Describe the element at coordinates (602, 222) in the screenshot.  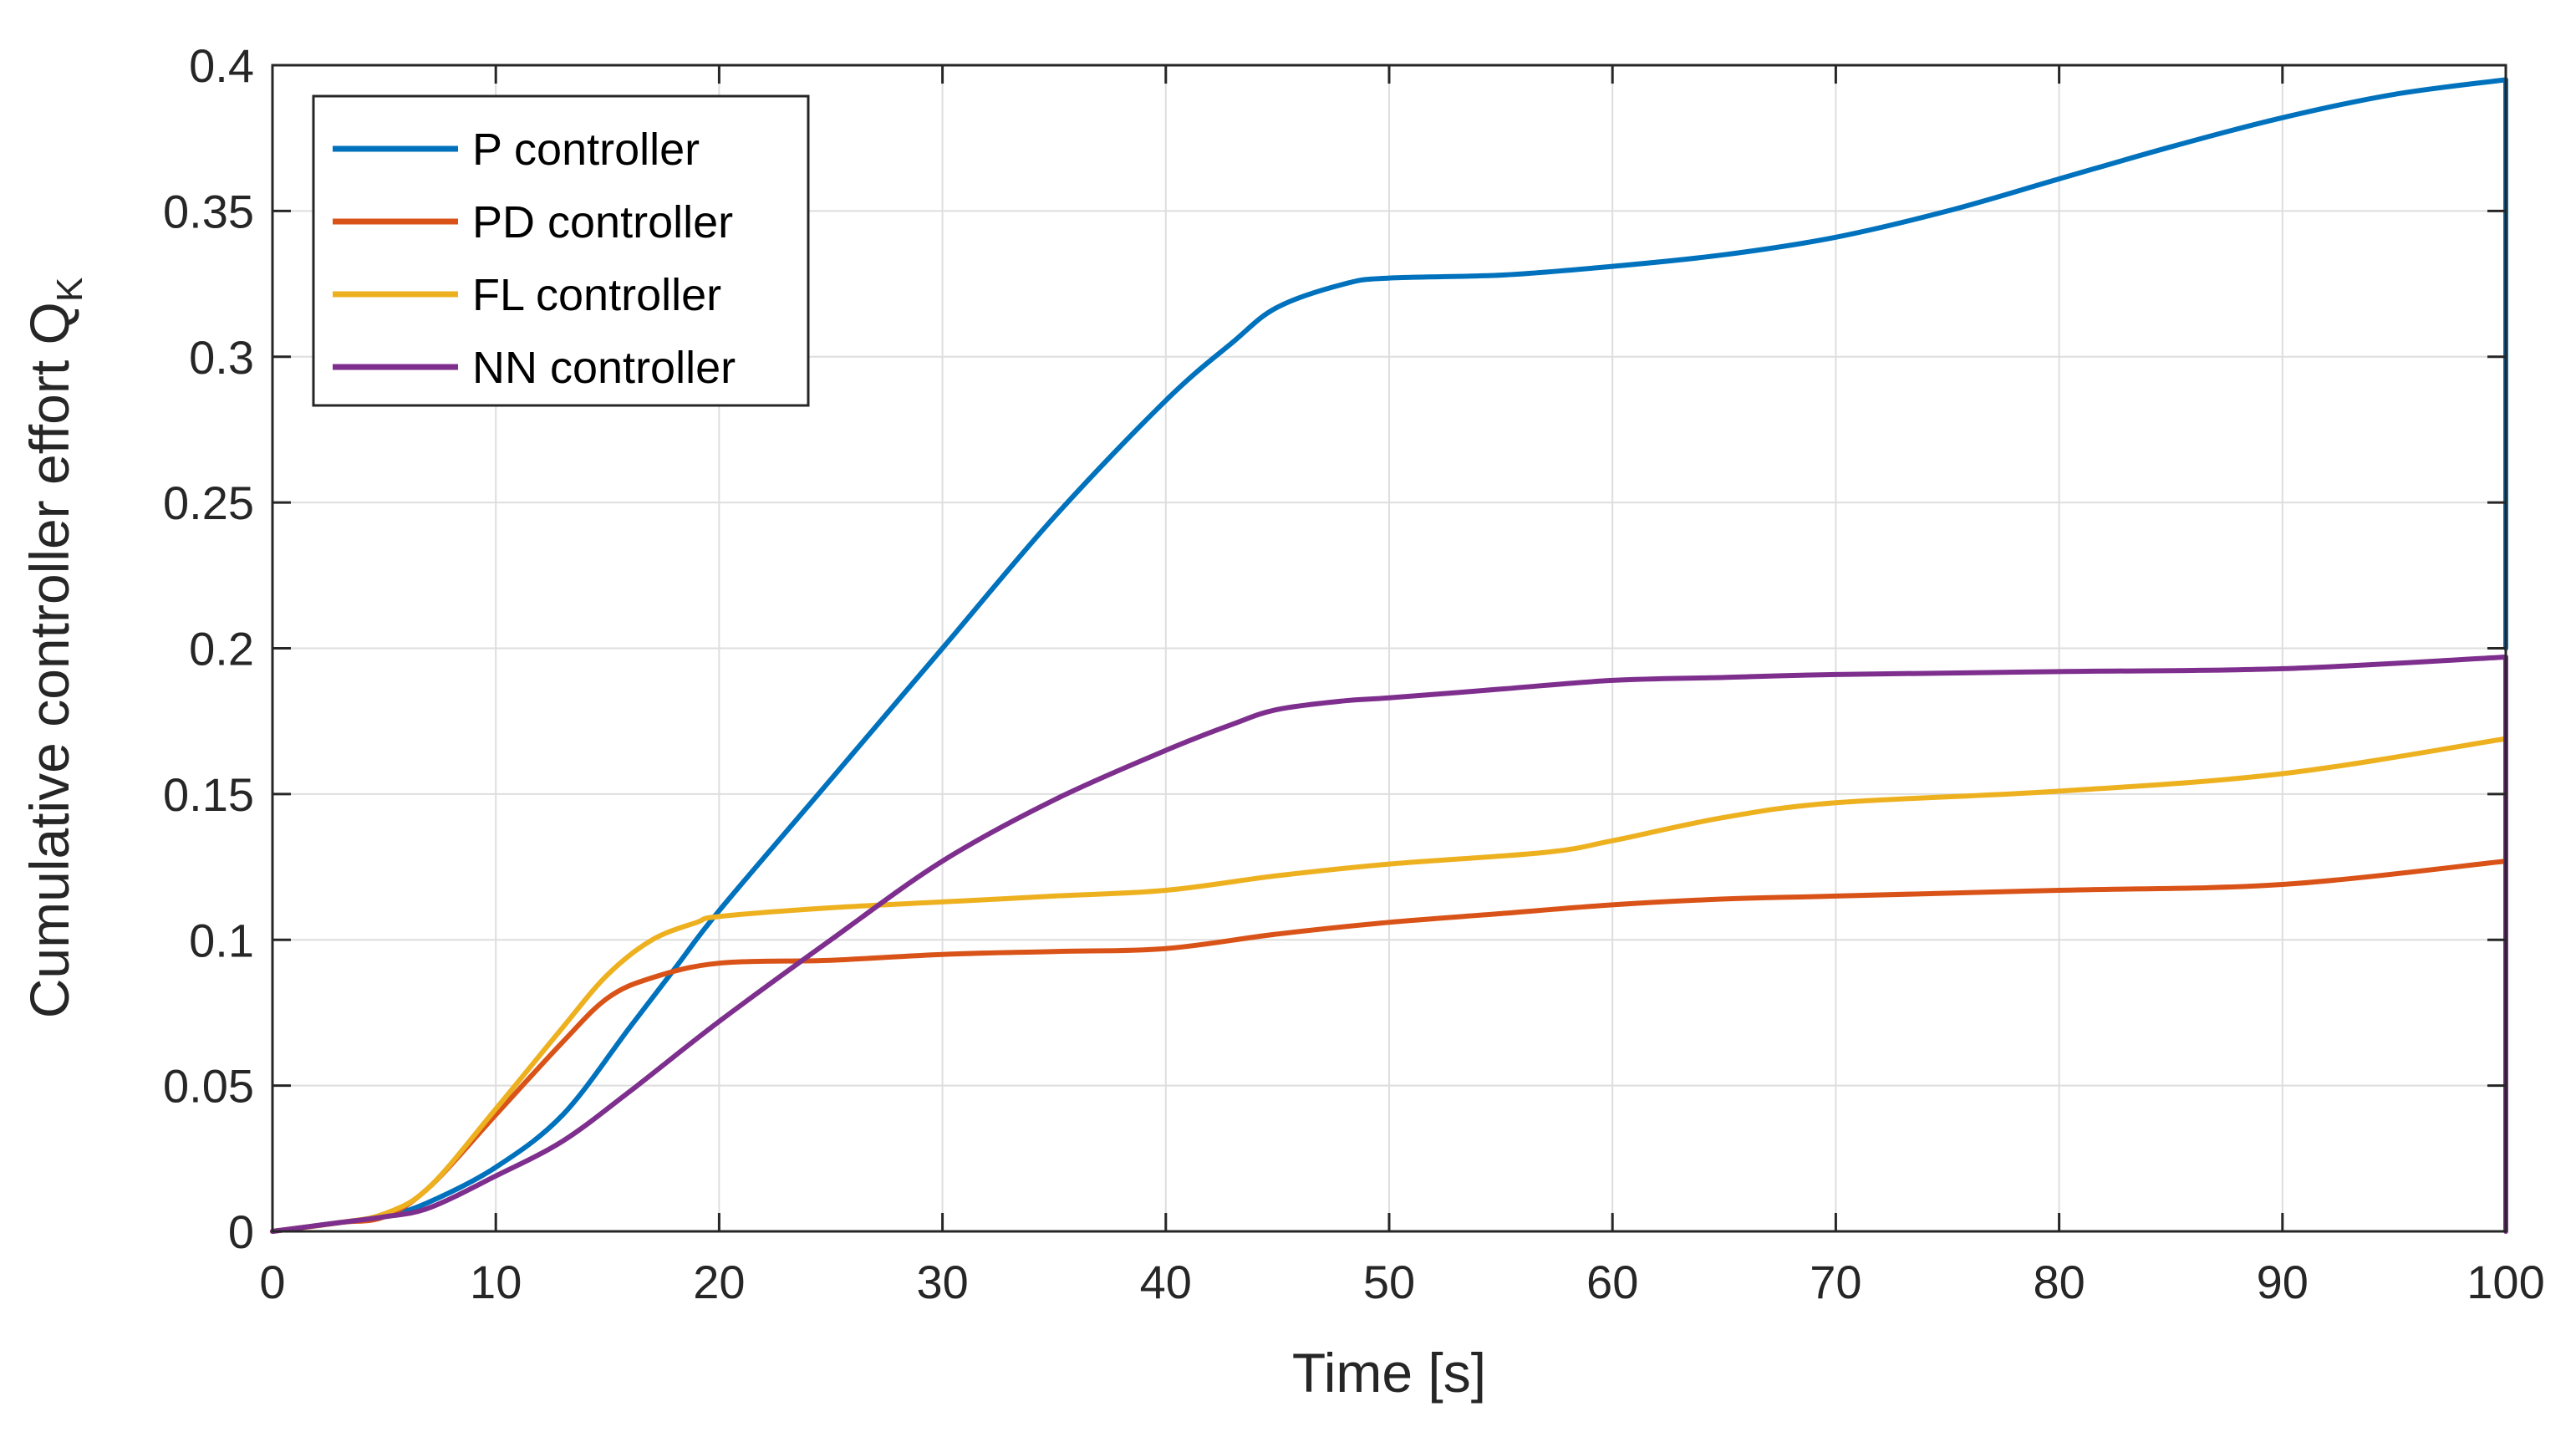
I see `legend-label-pd-controller: PD controller` at that location.